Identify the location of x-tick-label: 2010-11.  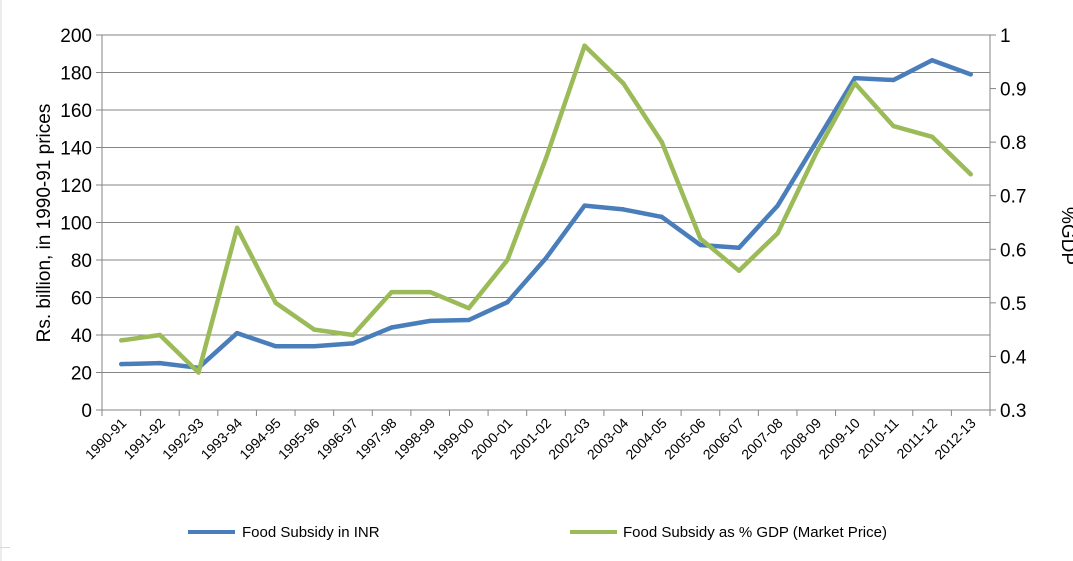
(878, 438).